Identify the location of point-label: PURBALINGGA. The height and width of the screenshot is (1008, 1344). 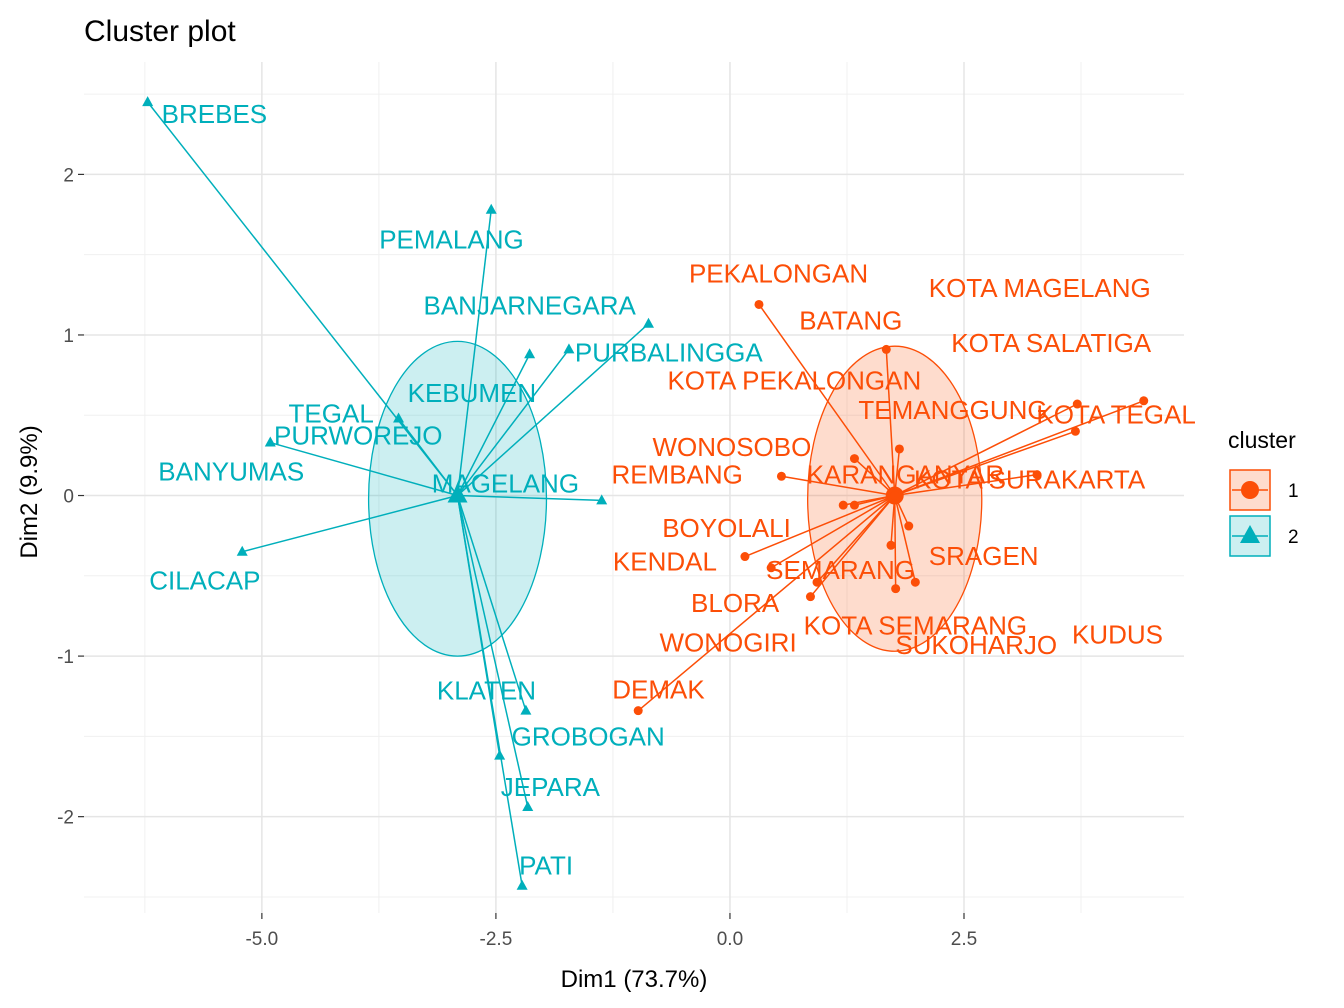
(669, 352).